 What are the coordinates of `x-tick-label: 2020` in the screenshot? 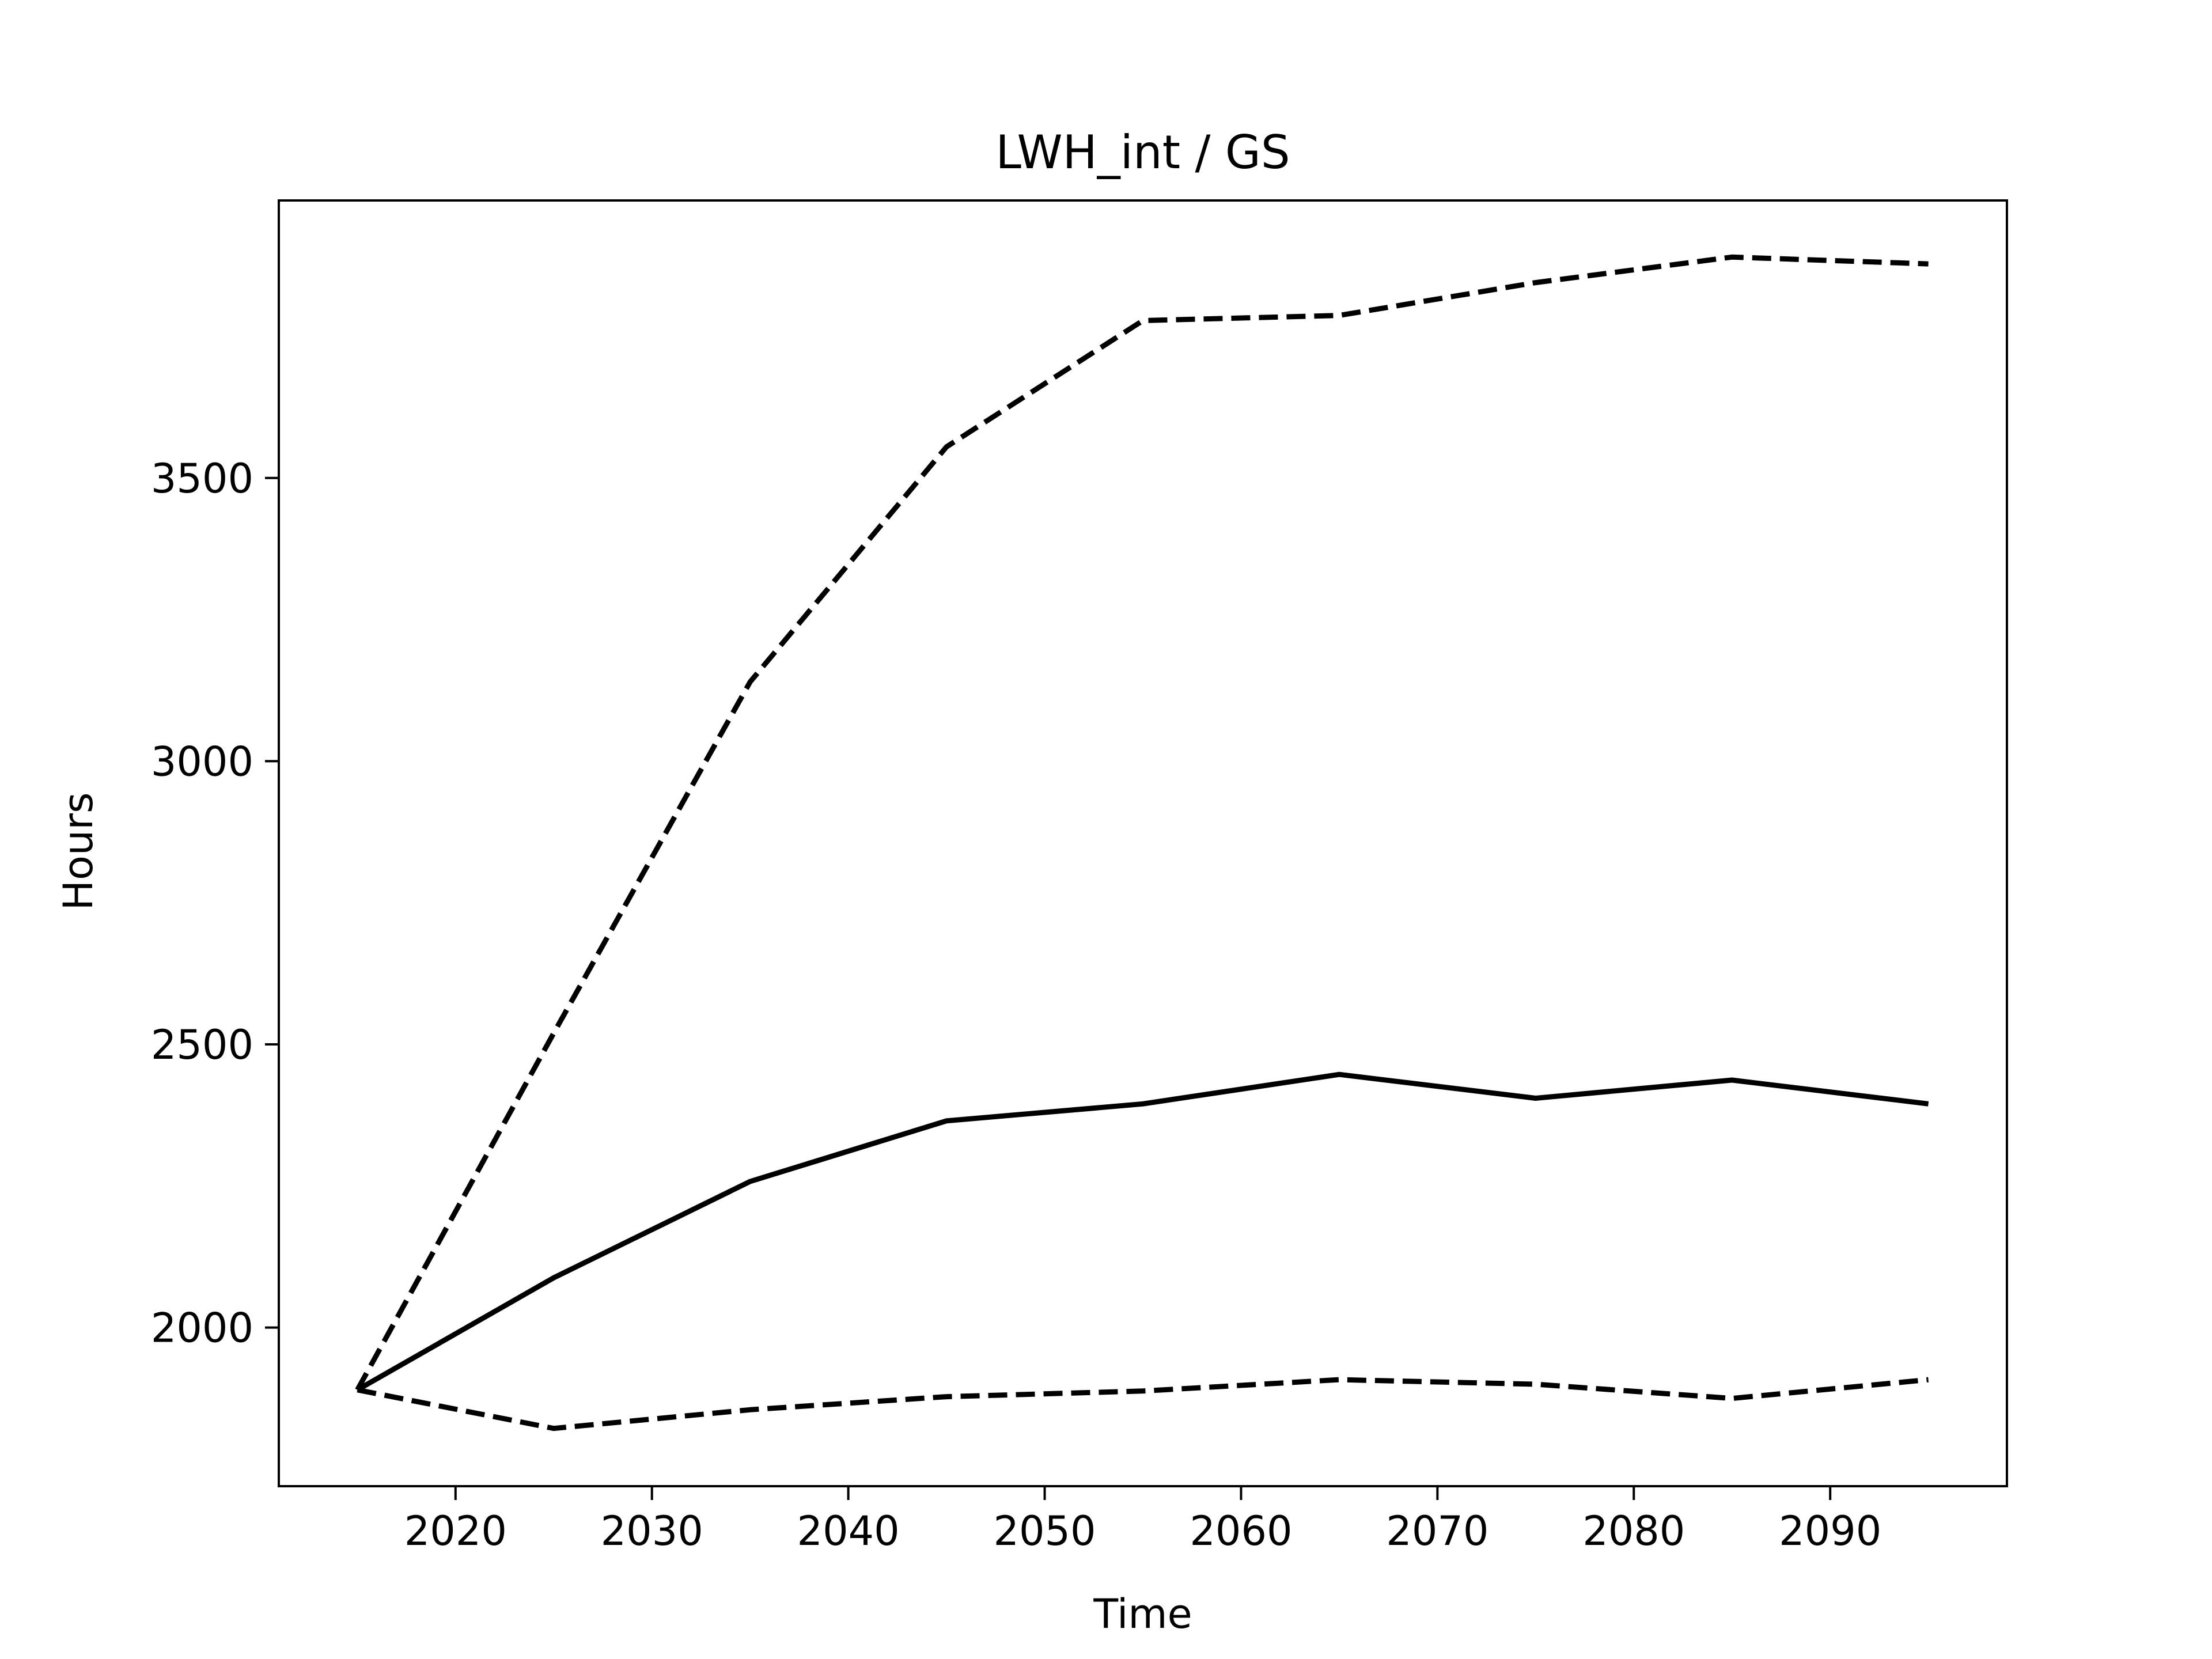 It's located at (455, 1531).